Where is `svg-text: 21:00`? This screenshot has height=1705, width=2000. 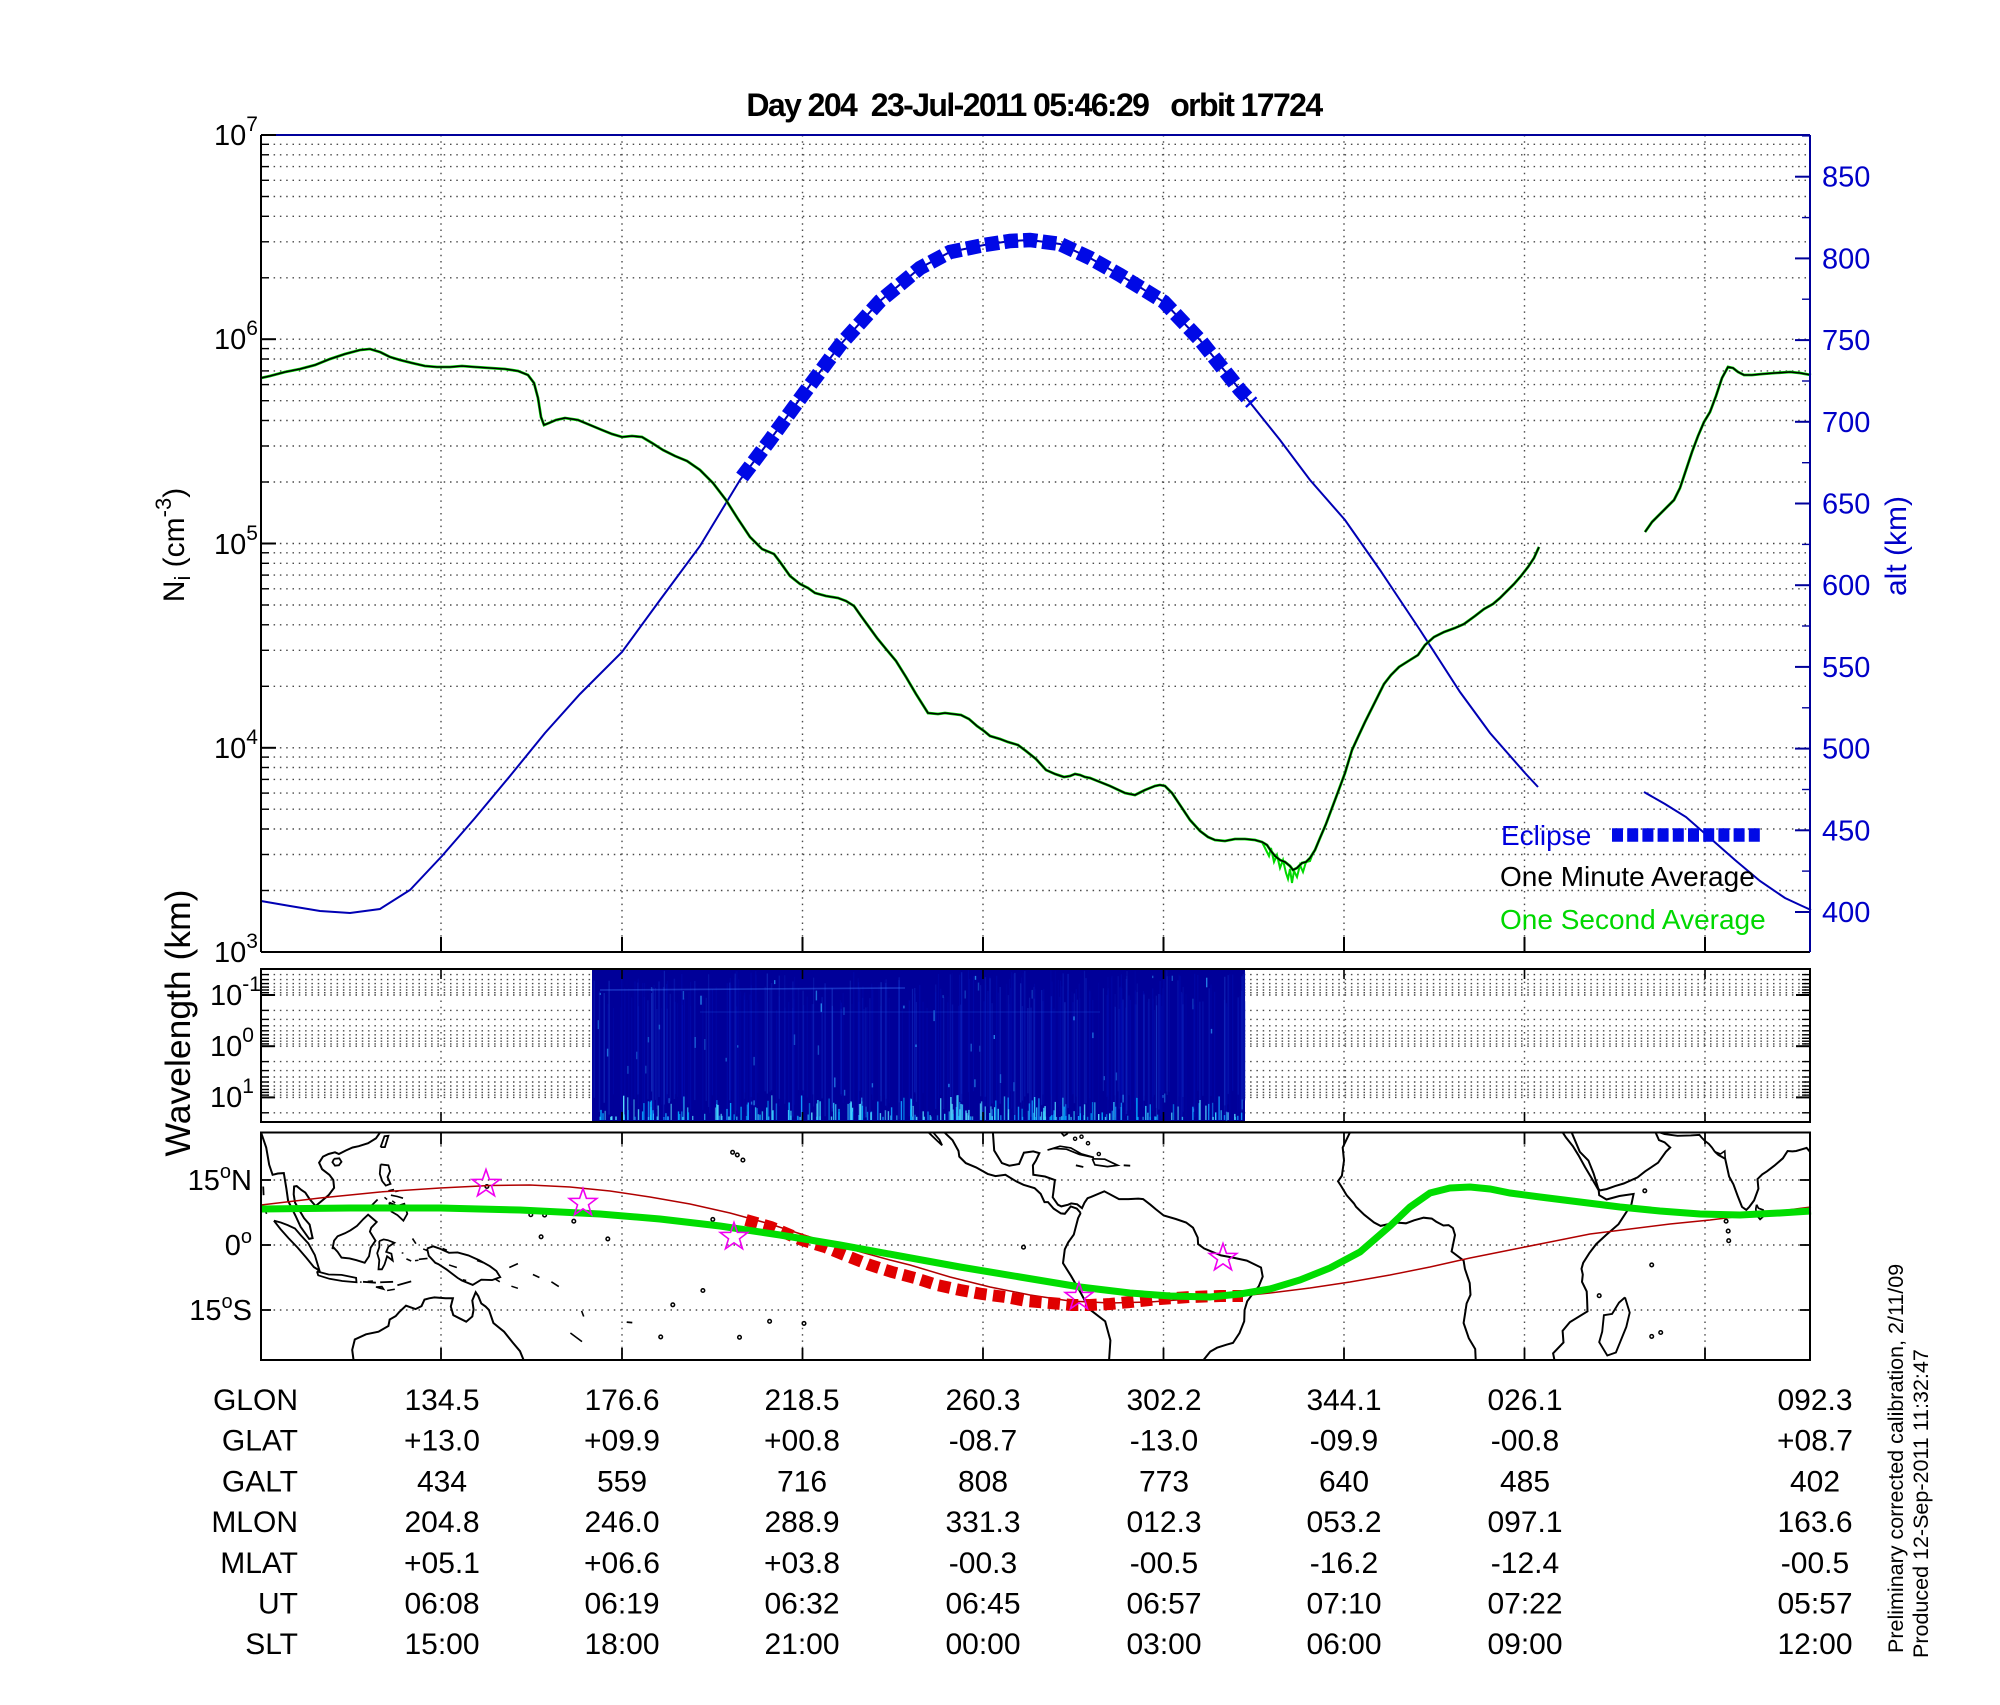 svg-text: 21:00 is located at coordinates (801, 1644).